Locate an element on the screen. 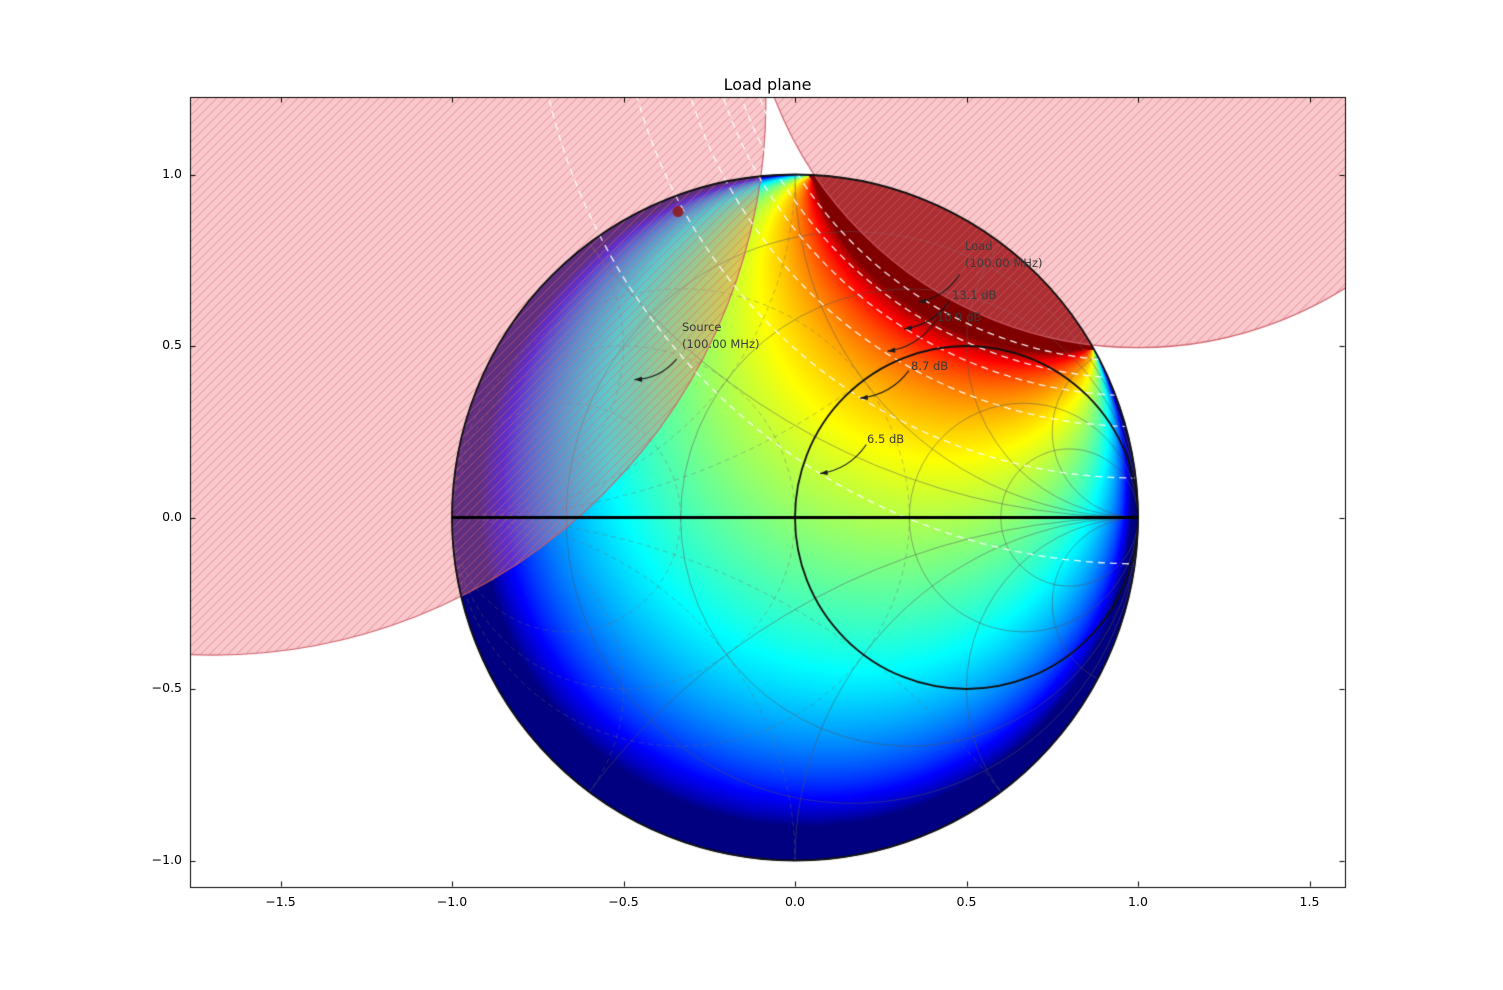 The image size is (1503, 990). y-tick-label: 0.5 is located at coordinates (172, 344).